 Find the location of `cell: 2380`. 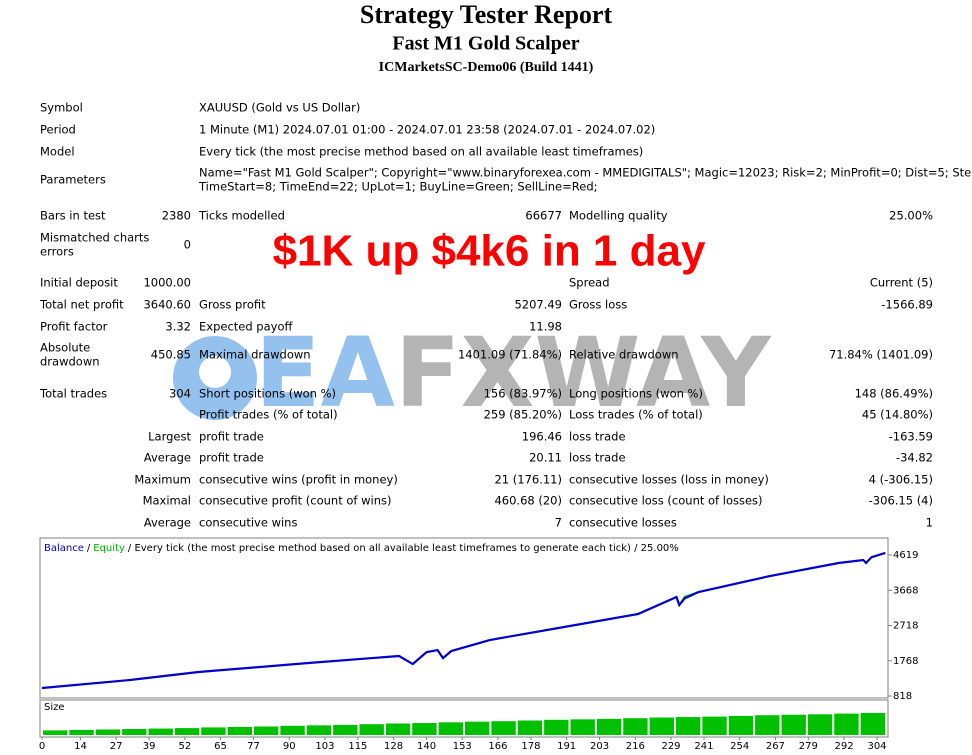

cell: 2380 is located at coordinates (176, 216).